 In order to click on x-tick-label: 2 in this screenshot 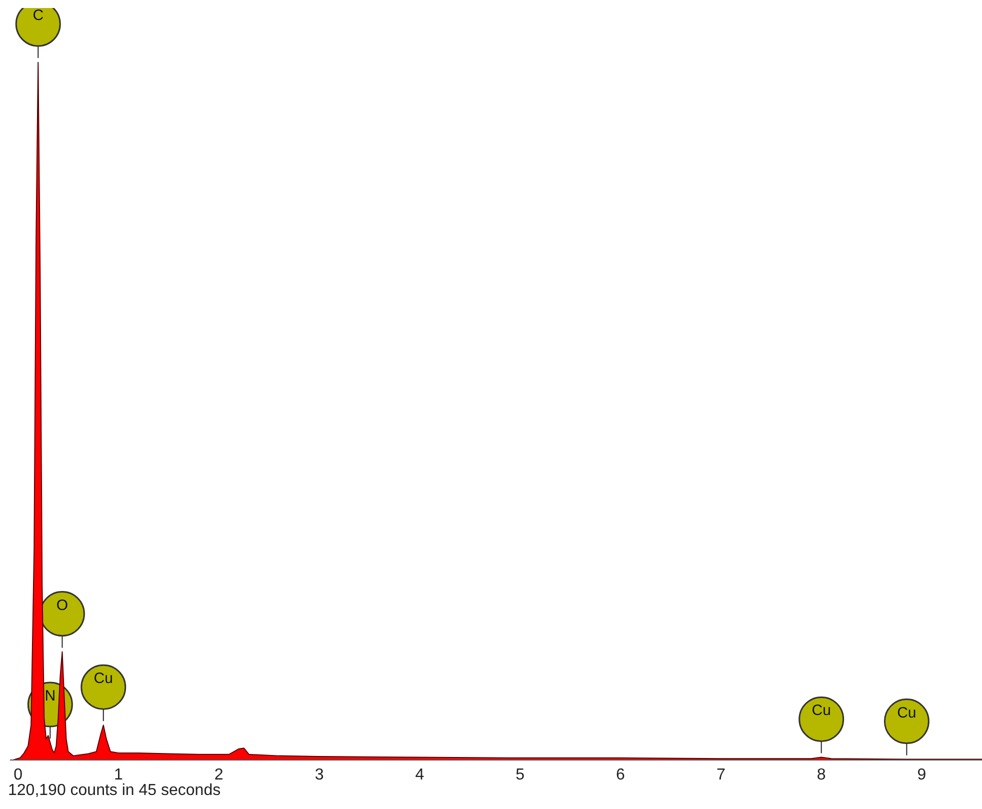, I will do `click(219, 775)`.